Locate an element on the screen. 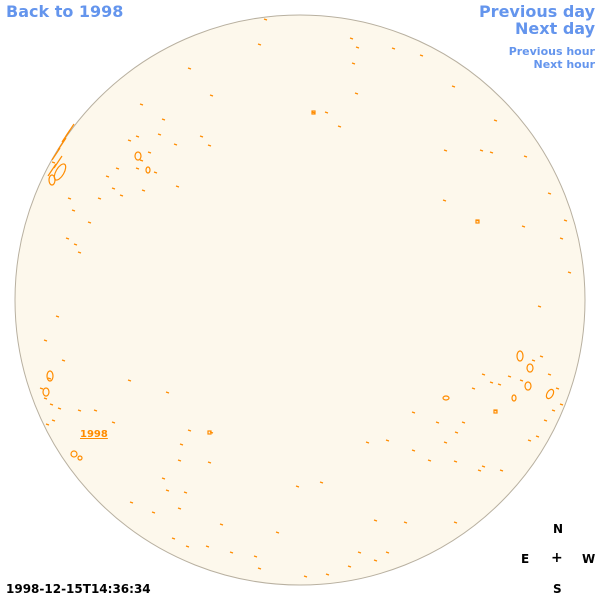 The image size is (600, 600). compass-south-label: S is located at coordinates (557, 589).